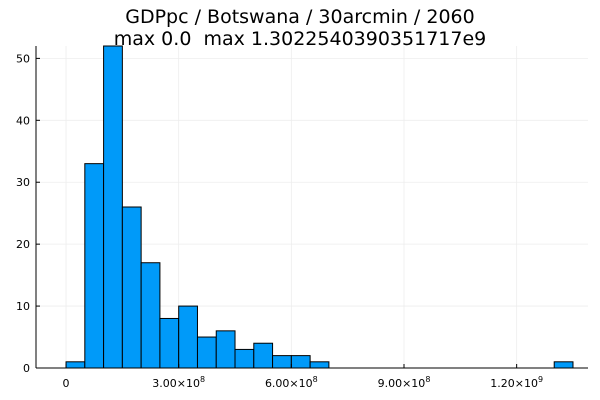 The height and width of the screenshot is (400, 600). What do you see at coordinates (300, 39) in the screenshot?
I see `chart-title-line-2: max 0.0 max 1.3022540390351717e9` at bounding box center [300, 39].